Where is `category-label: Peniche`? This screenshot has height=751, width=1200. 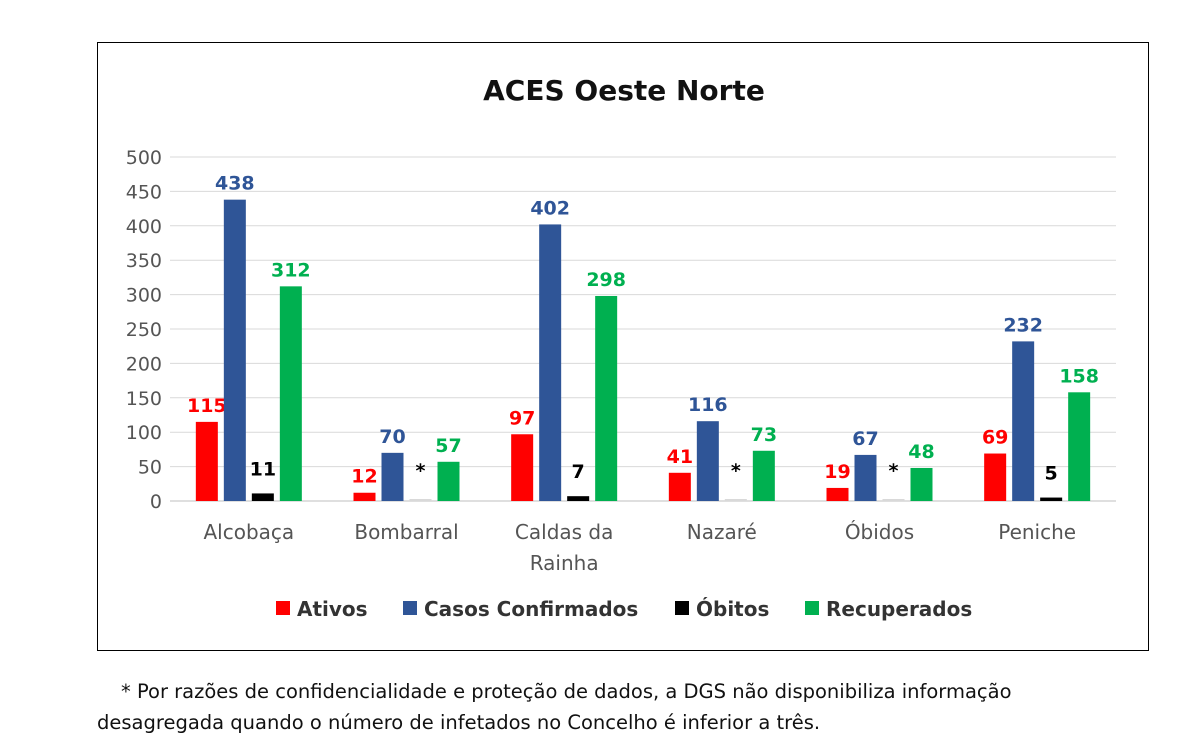 category-label: Peniche is located at coordinates (1037, 532).